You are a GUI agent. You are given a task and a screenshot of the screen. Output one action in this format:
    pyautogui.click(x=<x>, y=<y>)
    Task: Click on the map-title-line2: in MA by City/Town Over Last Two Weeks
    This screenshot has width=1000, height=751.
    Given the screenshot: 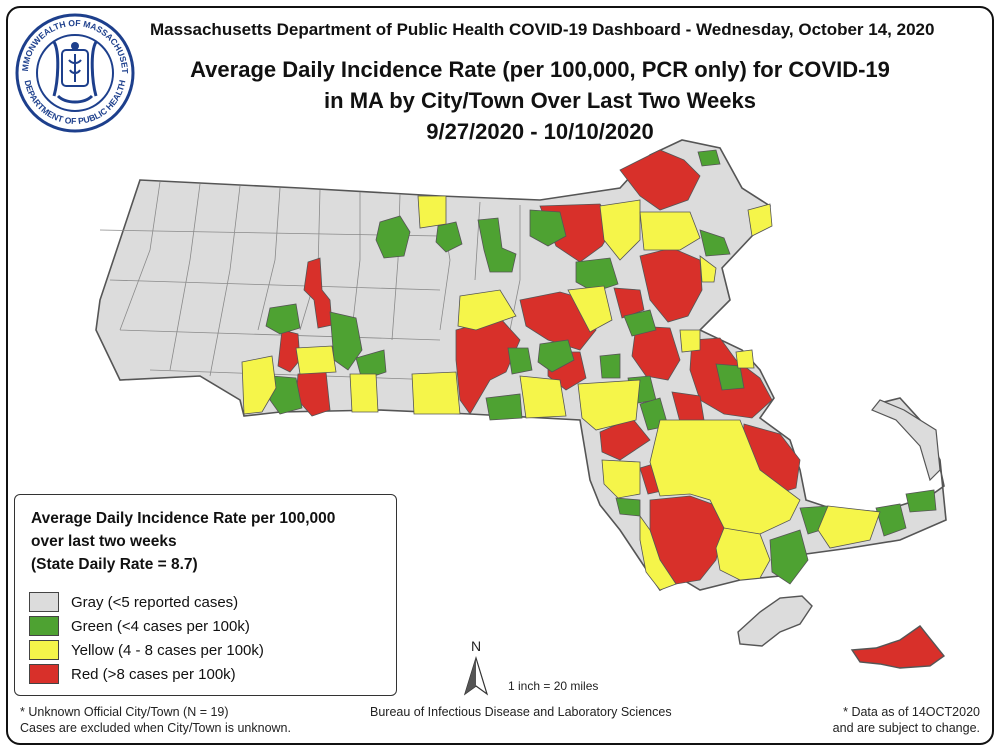 What is the action you would take?
    pyautogui.click(x=540, y=100)
    